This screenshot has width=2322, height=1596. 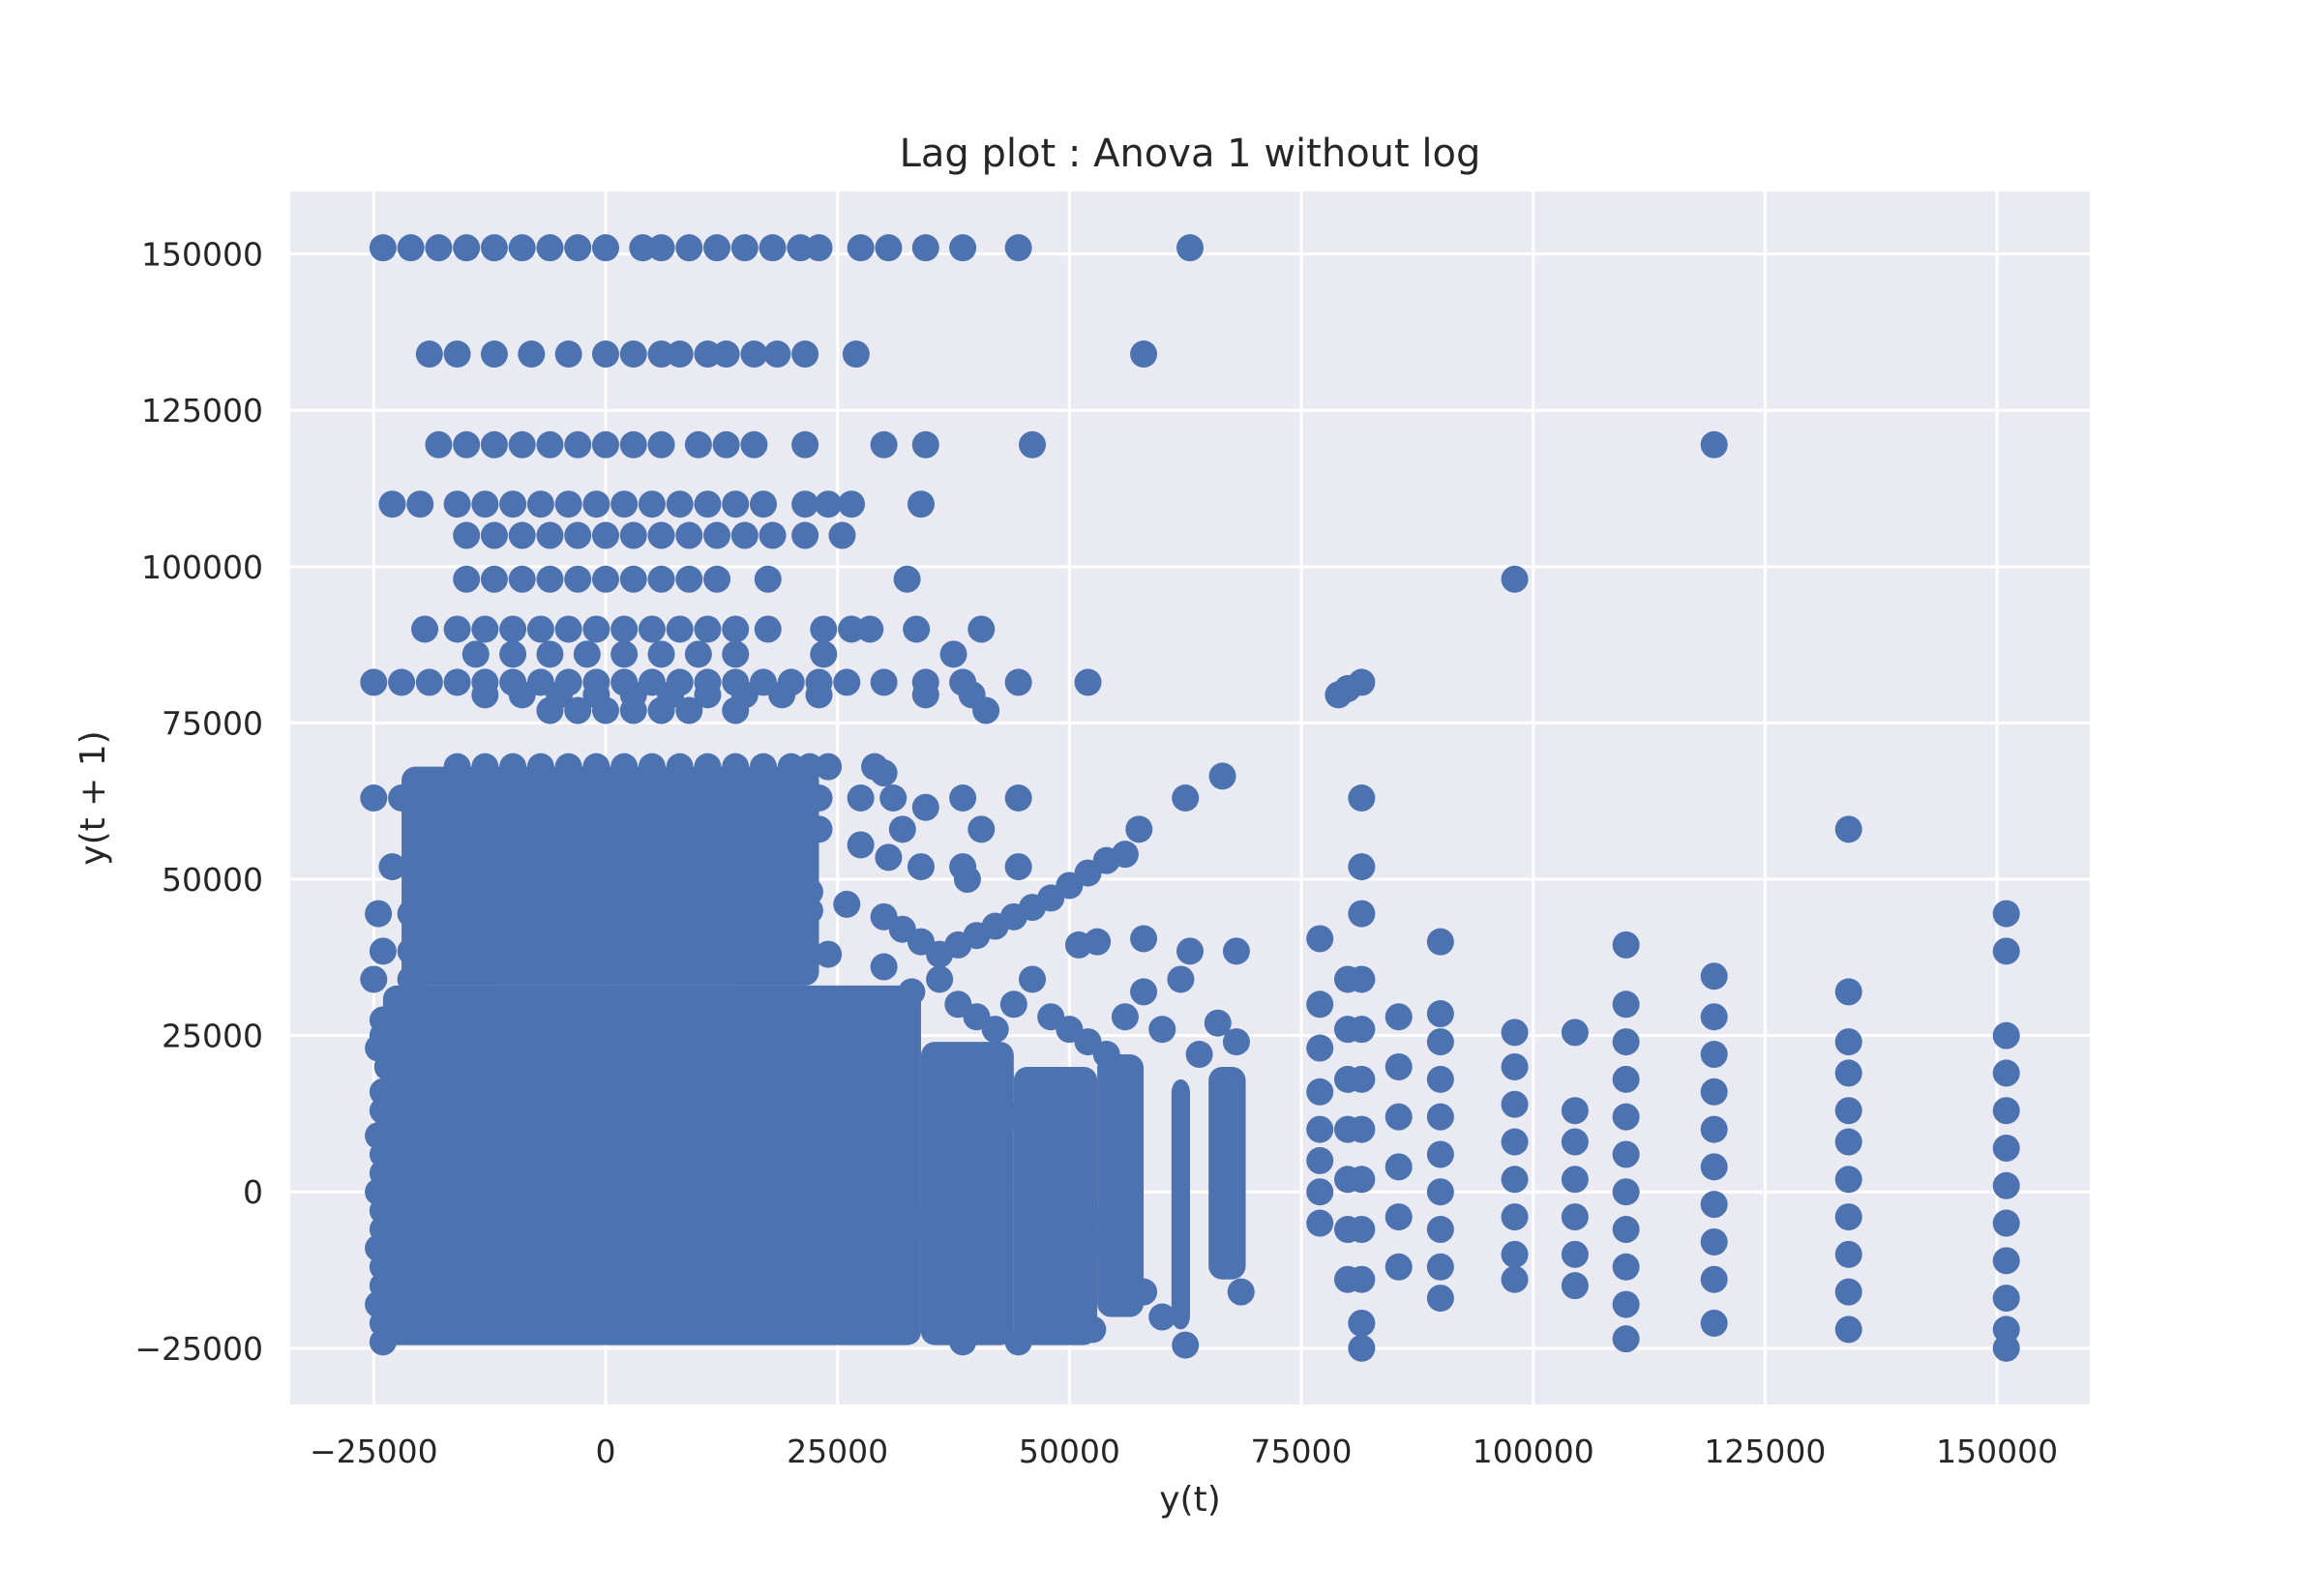 I want to click on y-tick-label: 100000, so click(x=202, y=567).